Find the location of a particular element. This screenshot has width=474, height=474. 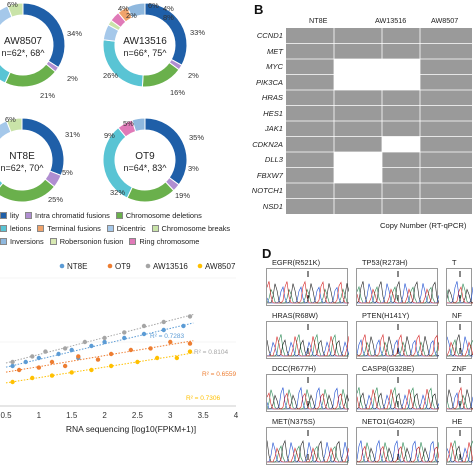

legend-label: Dicentric is located at coordinates (131, 228).